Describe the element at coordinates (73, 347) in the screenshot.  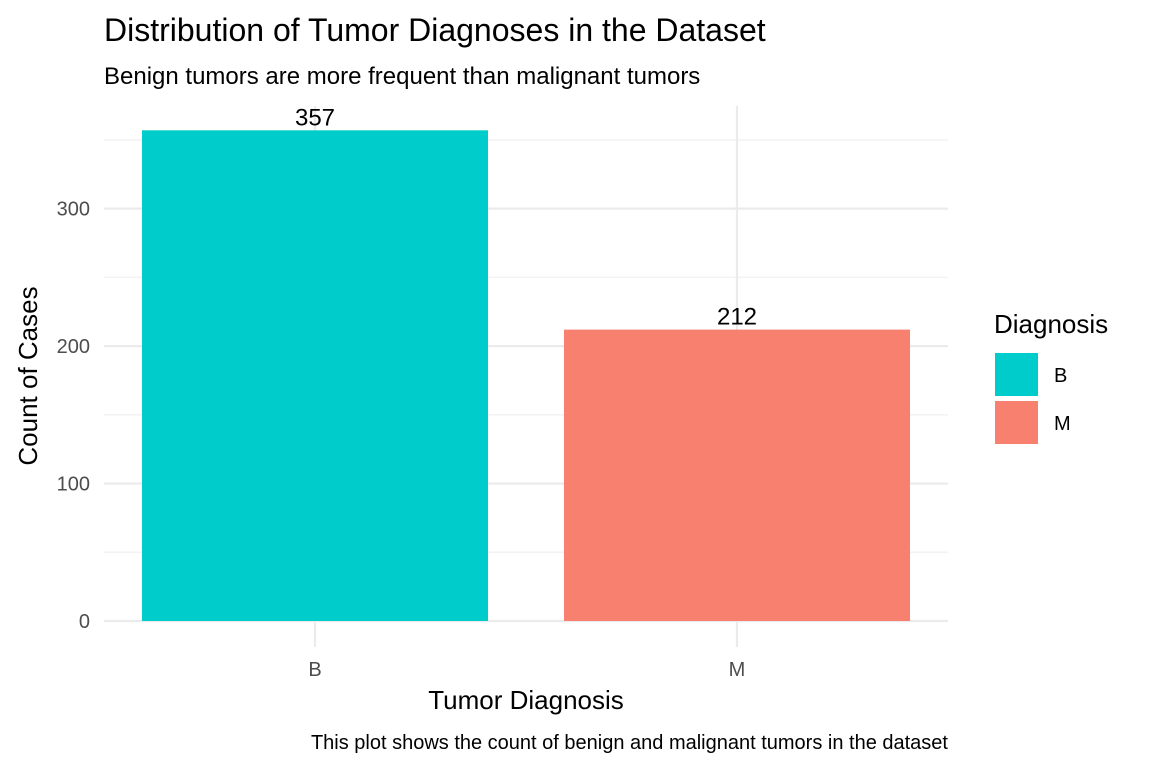
I see `y-tick-label: 200` at that location.